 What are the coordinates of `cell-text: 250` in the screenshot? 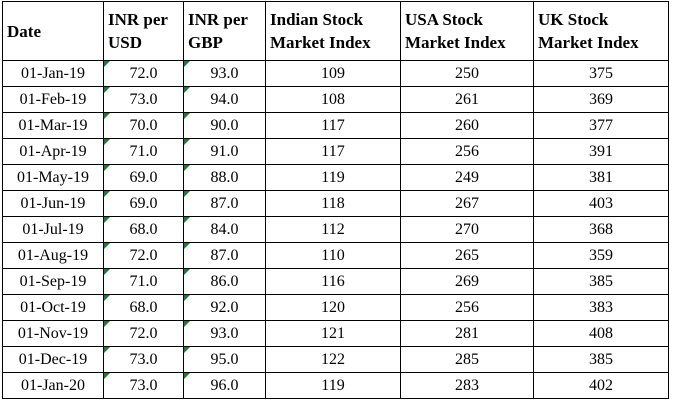 It's located at (467, 73).